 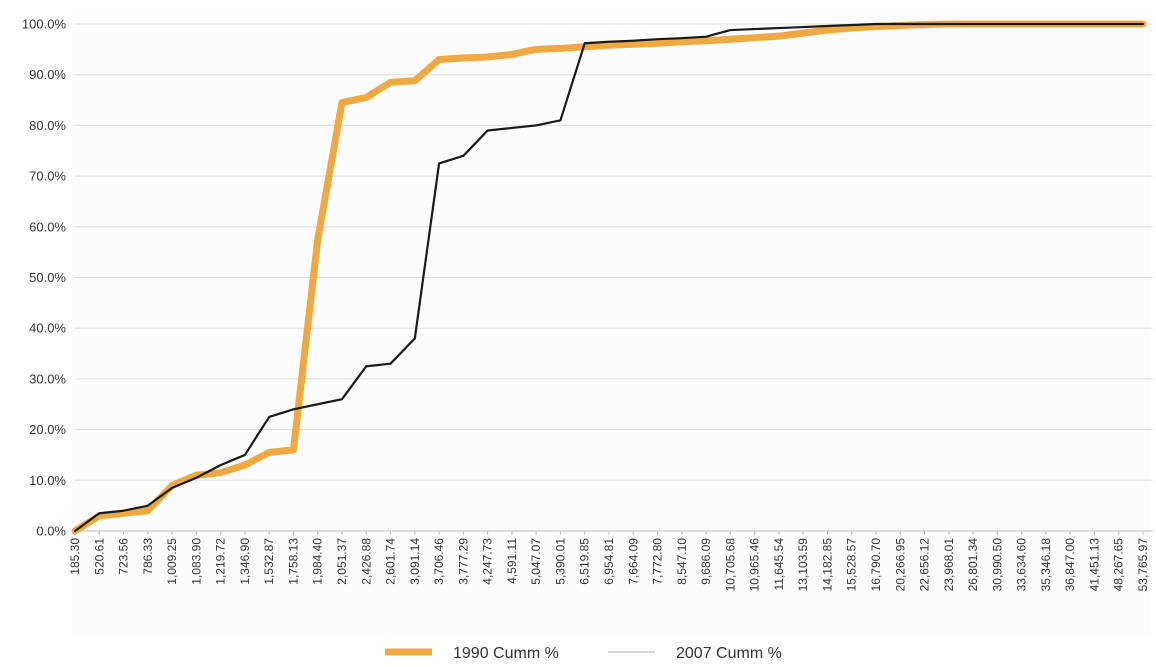 What do you see at coordinates (1022, 565) in the screenshot?
I see `x-tick-label: 33,634.60` at bounding box center [1022, 565].